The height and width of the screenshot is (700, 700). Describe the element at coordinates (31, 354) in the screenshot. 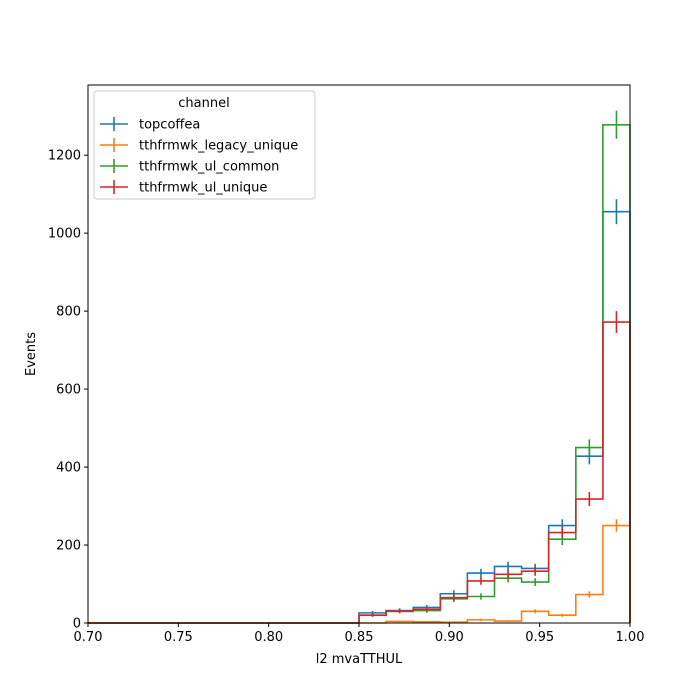

I see `y-axis-label: Events` at that location.